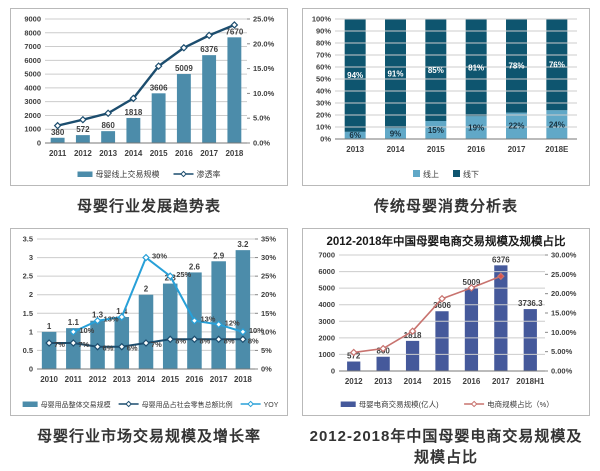 This screenshot has width=600, height=471. I want to click on svg-text: 15.00%, so click(564, 313).